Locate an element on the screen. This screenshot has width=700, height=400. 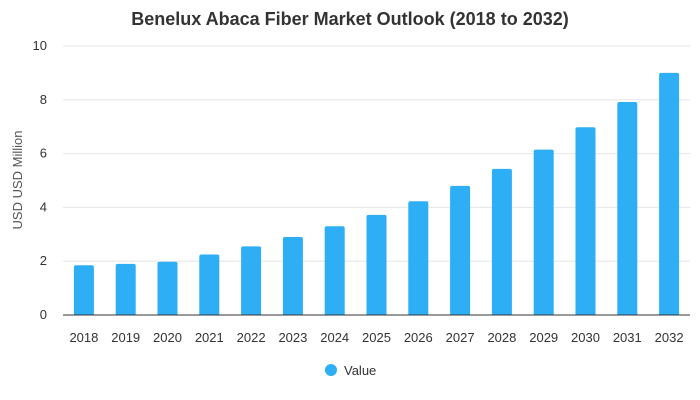
x-tick-label: 2029 is located at coordinates (543, 337).